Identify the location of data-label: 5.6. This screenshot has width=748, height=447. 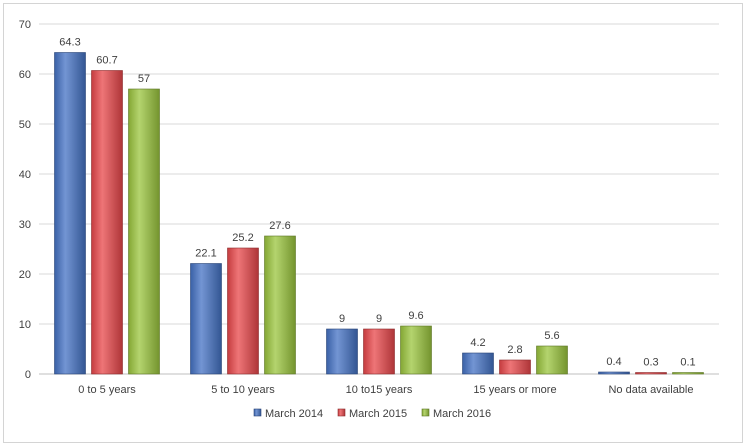
(551, 336).